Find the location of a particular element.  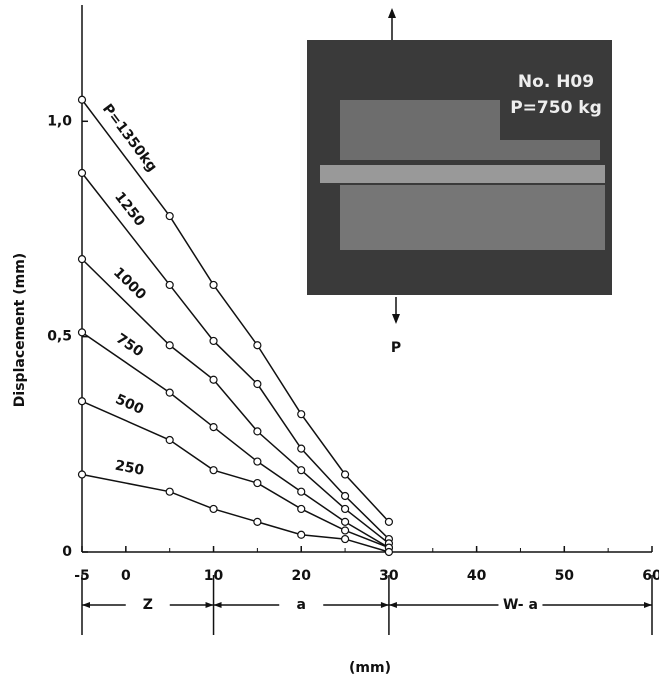

x-tick-label: 20 is located at coordinates (301, 576).